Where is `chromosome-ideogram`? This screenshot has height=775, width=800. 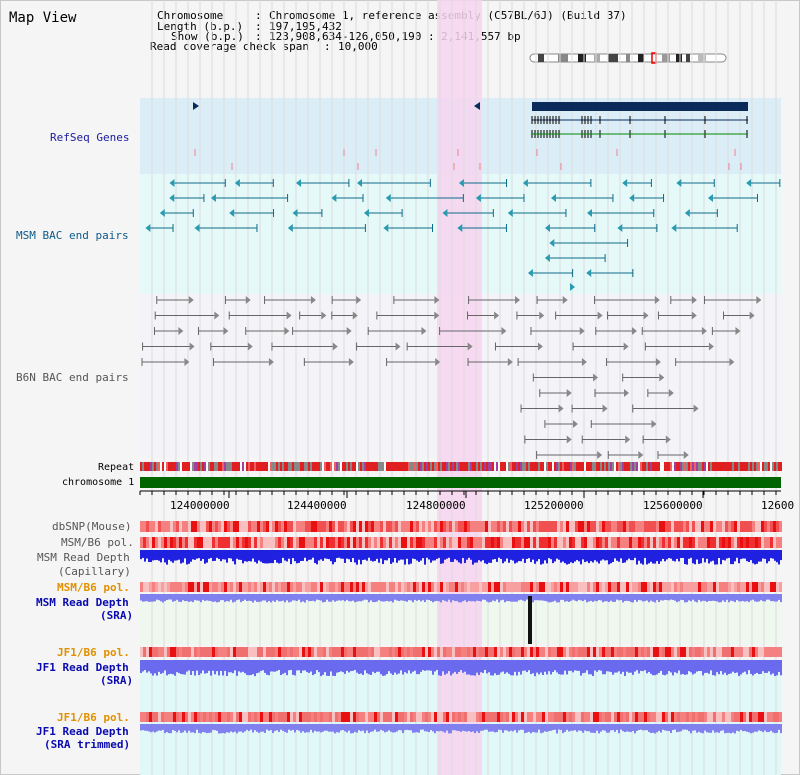 chromosome-ideogram is located at coordinates (629, 59).